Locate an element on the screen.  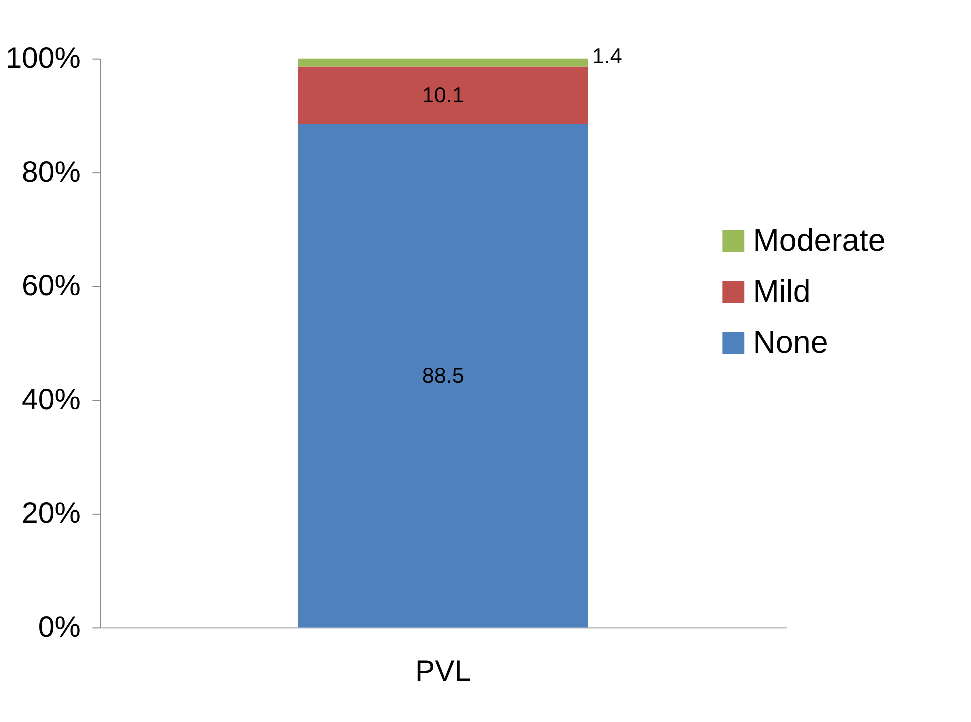
legend-label: Moderate is located at coordinates (819, 240).